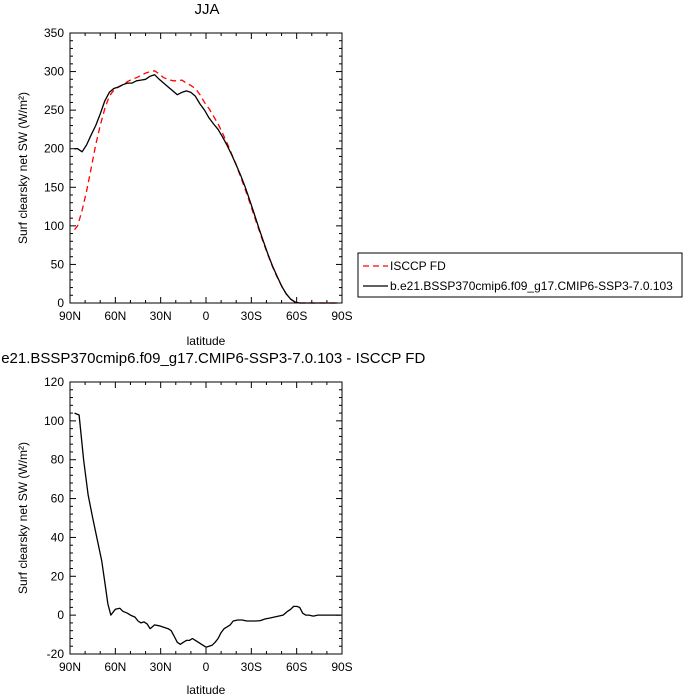  I want to click on y-tick-label: 120, so click(54, 382).